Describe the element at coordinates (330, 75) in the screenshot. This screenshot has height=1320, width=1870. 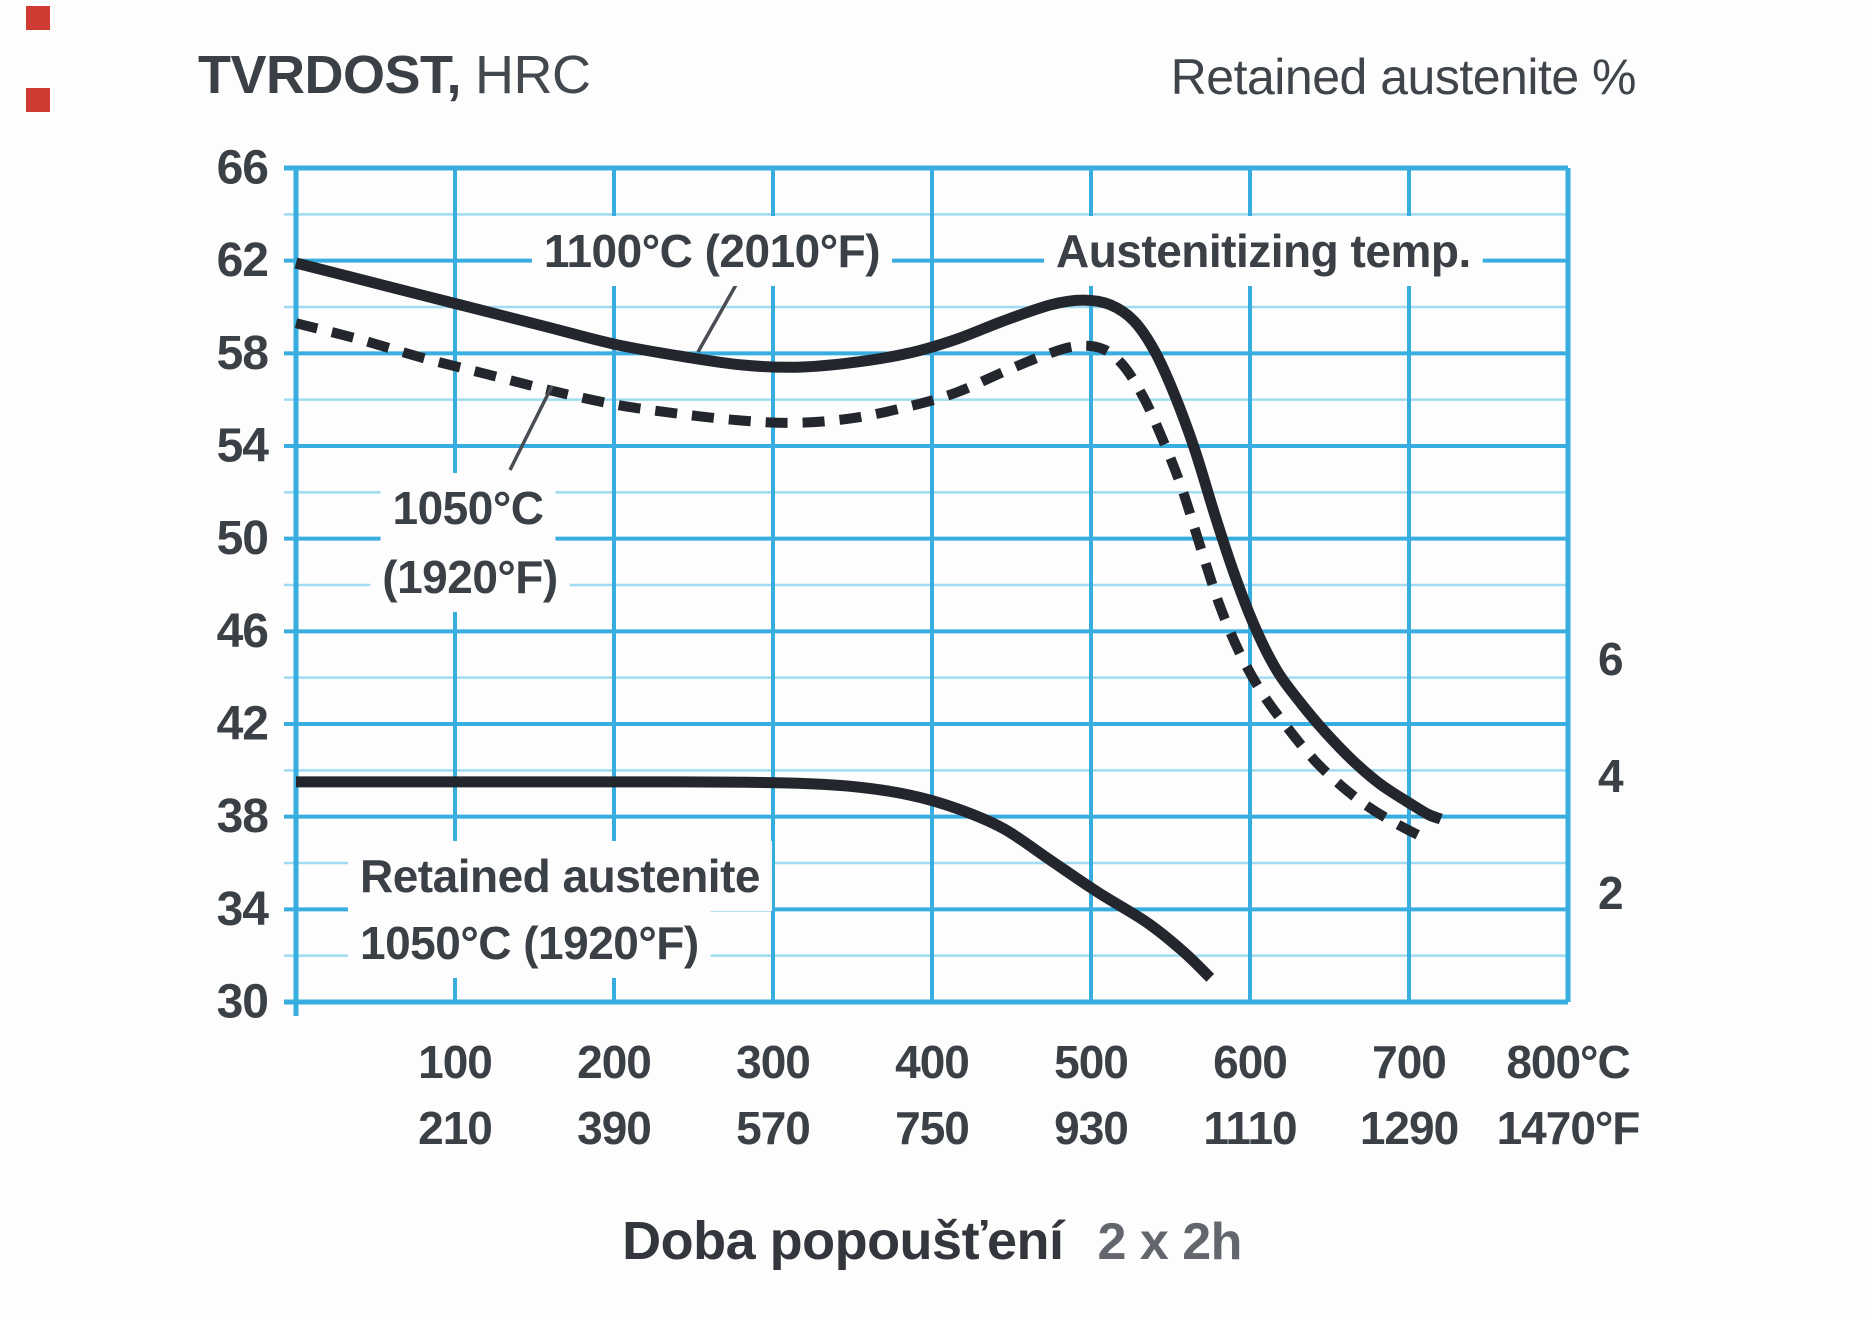
I see `left-axis-title-name: TVRDOST,` at that location.